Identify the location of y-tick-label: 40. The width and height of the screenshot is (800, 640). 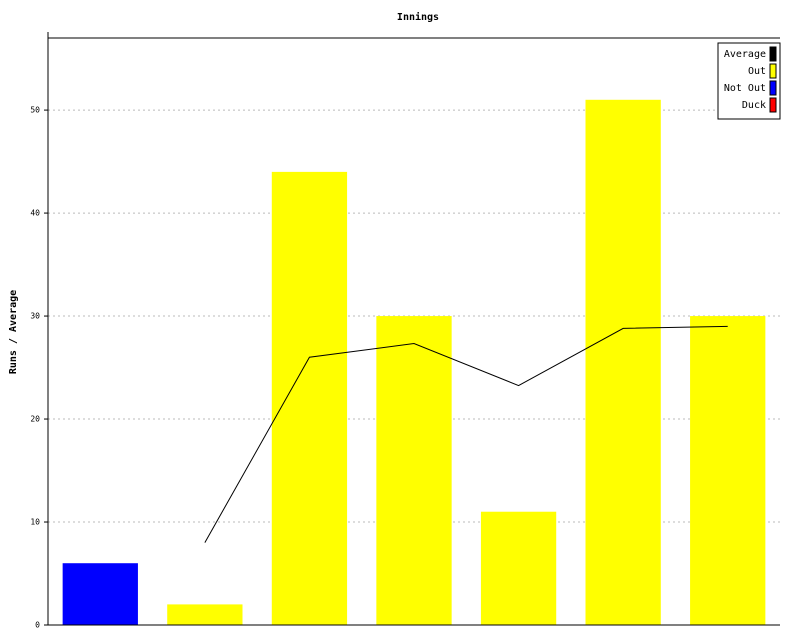
(35, 213).